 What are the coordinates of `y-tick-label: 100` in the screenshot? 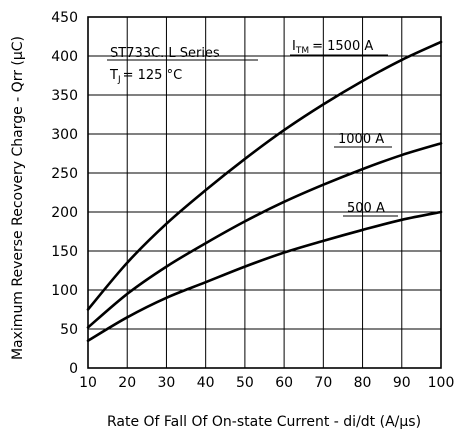 It's located at (64, 291).